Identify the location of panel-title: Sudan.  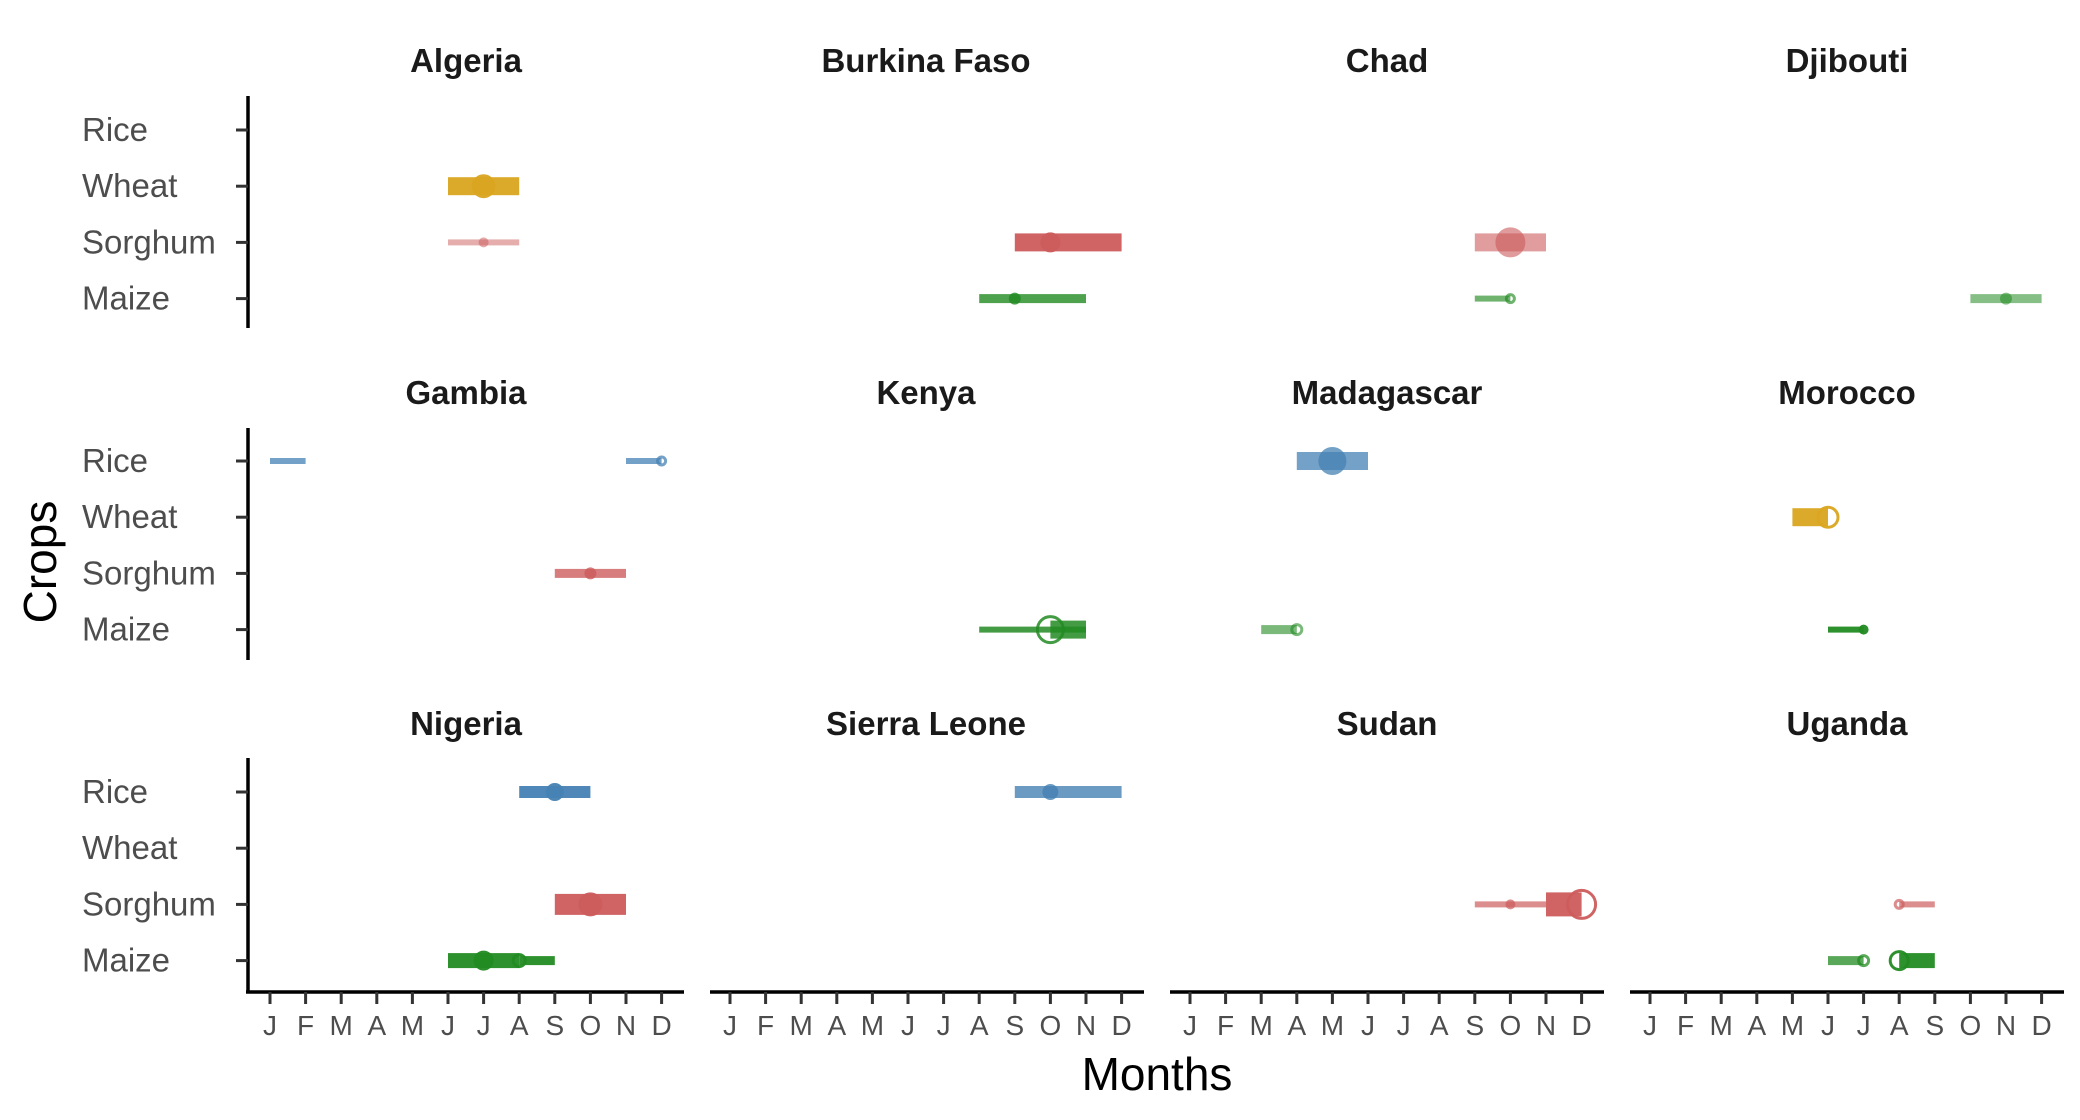
(1387, 723).